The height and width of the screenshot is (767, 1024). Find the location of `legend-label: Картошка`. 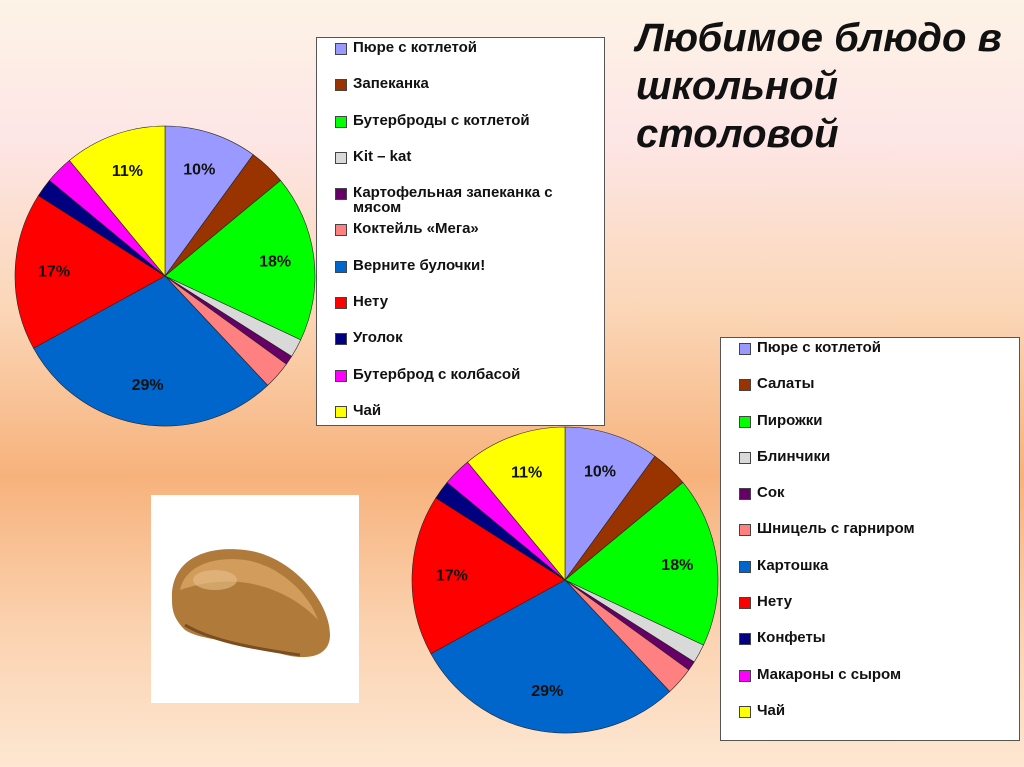

legend-label: Картошка is located at coordinates (793, 565).